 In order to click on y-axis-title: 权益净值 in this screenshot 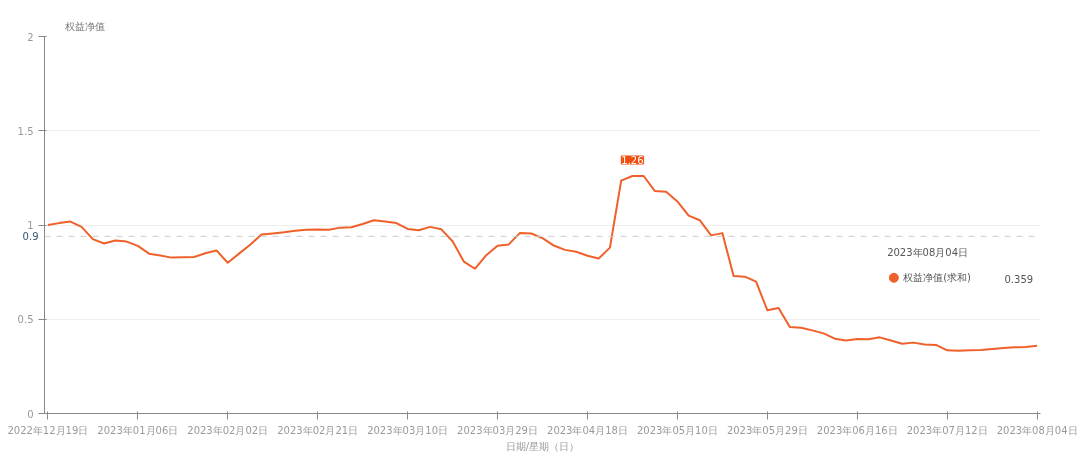, I will do `click(84, 26)`.